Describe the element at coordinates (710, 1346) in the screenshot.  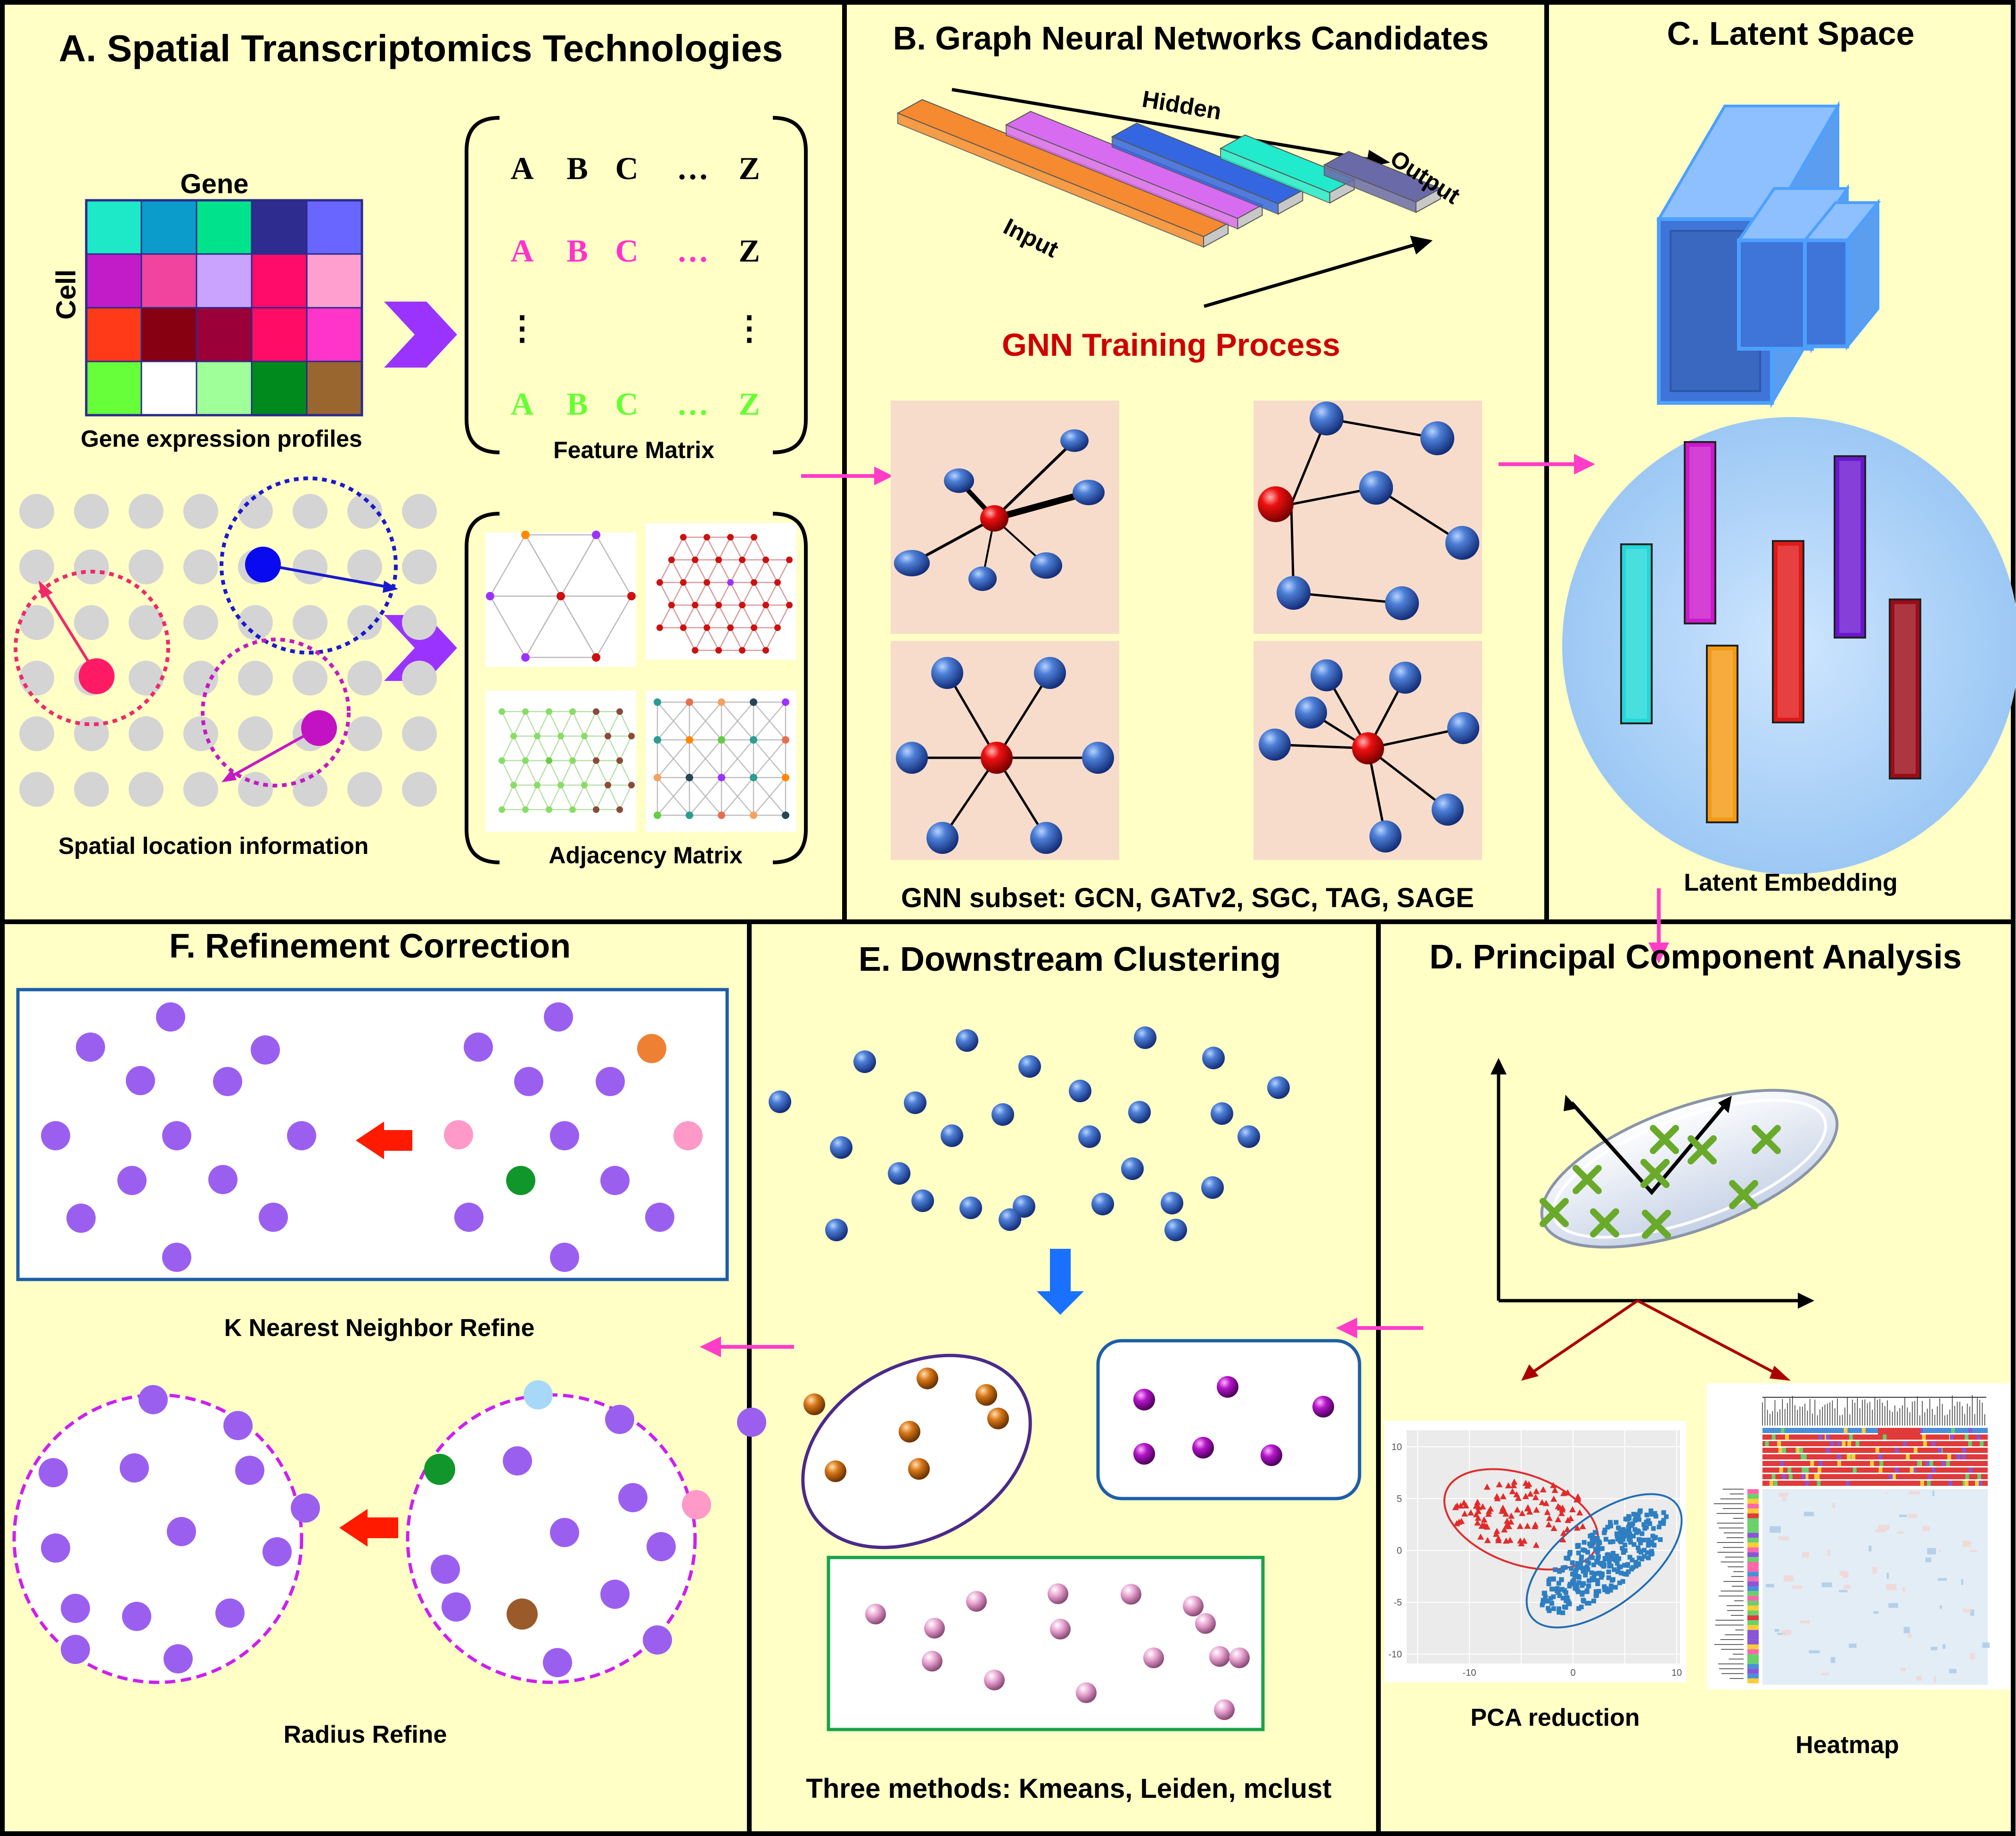
I see `arrow-e-to-f-head` at that location.